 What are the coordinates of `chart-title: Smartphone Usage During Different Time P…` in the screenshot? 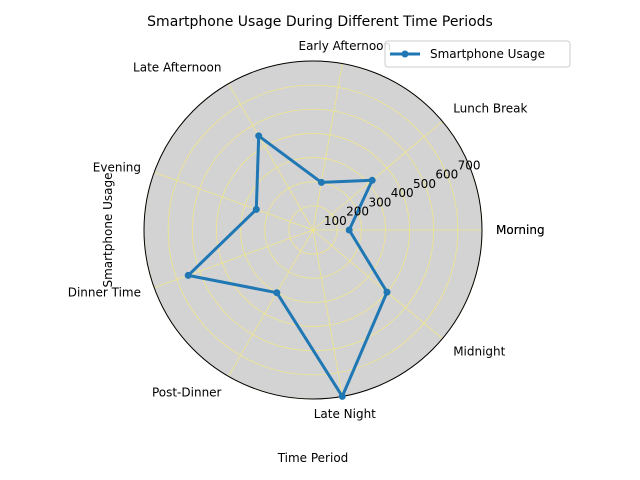 It's located at (320, 22).